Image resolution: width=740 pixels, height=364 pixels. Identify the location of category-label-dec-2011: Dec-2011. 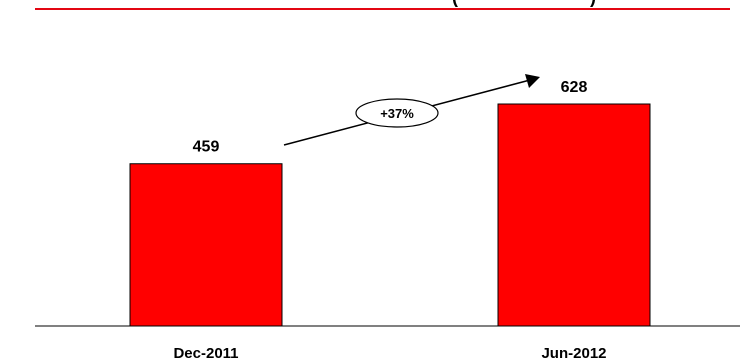
(205, 353).